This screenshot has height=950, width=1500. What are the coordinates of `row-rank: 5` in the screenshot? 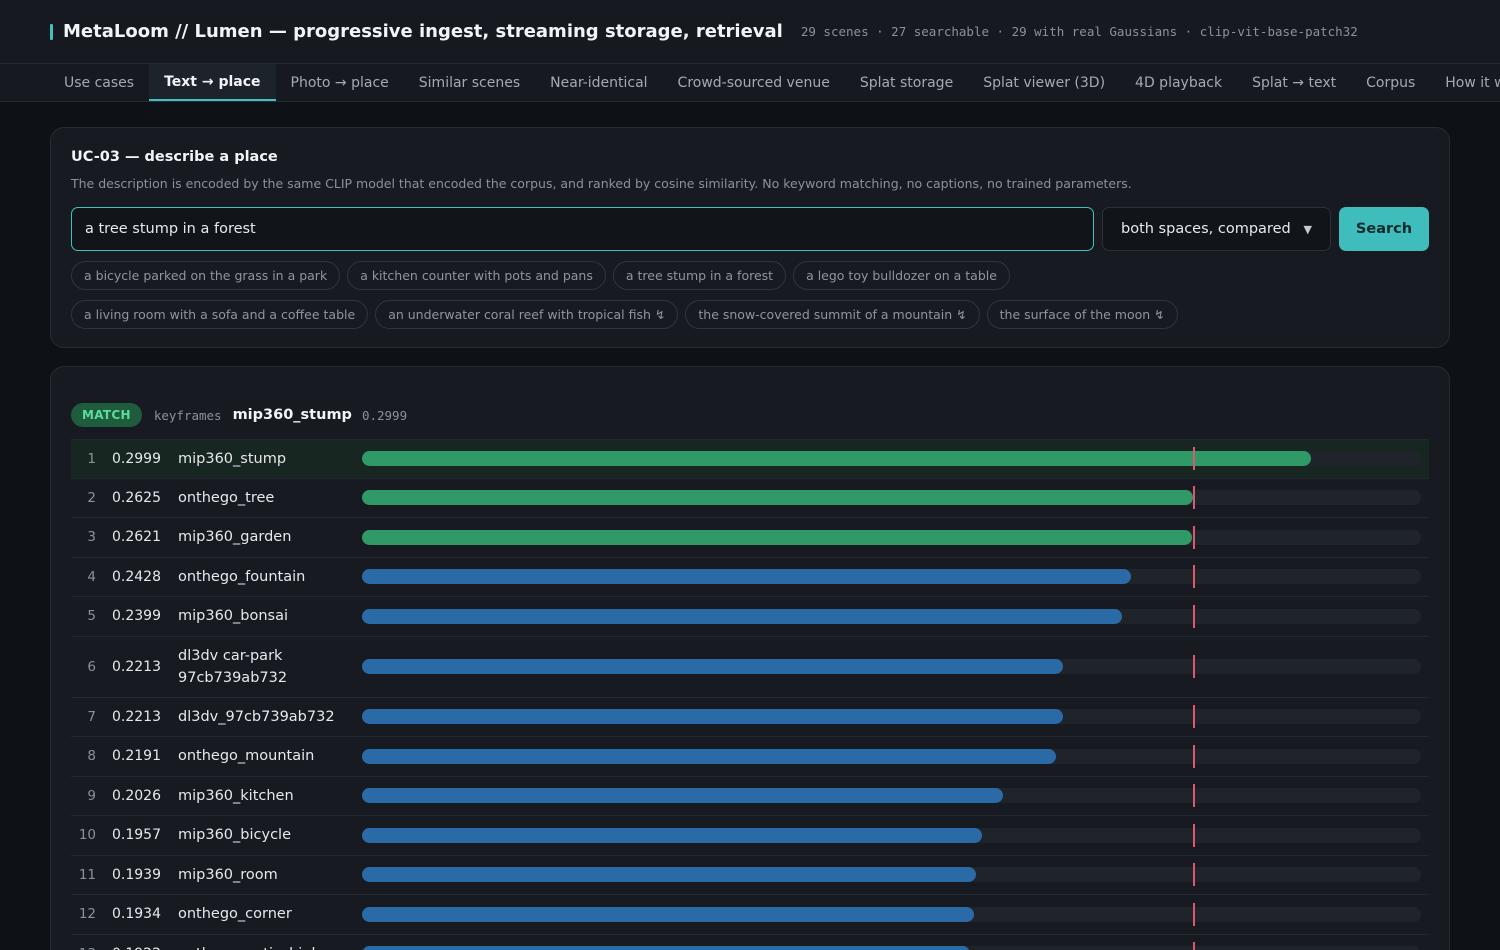 It's located at (91, 616).